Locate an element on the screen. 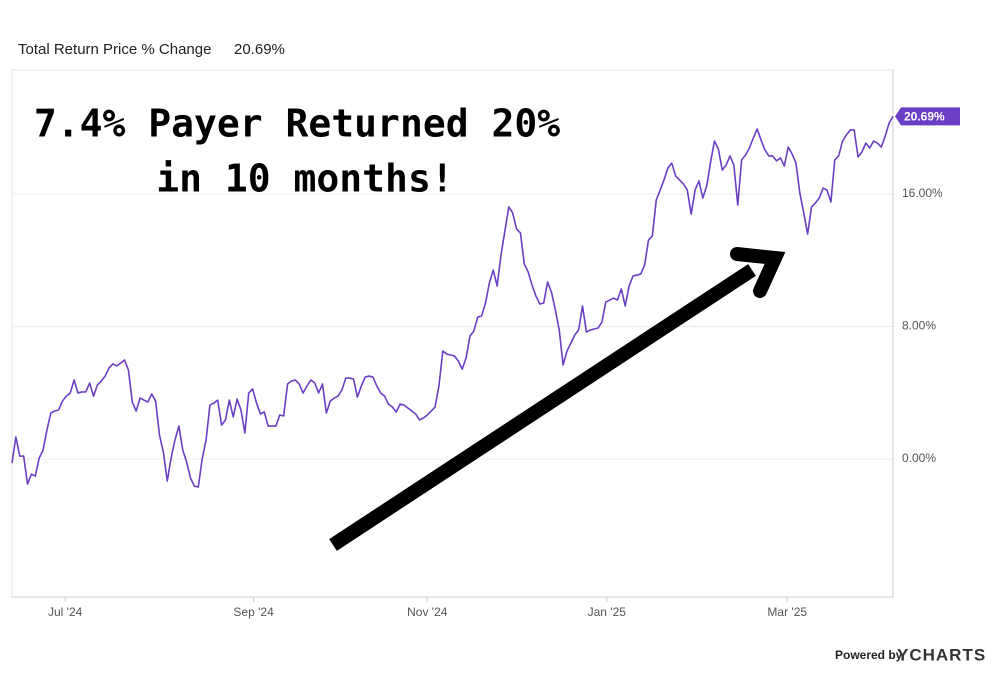  footer-logo: YCHARTS is located at coordinates (941, 654).